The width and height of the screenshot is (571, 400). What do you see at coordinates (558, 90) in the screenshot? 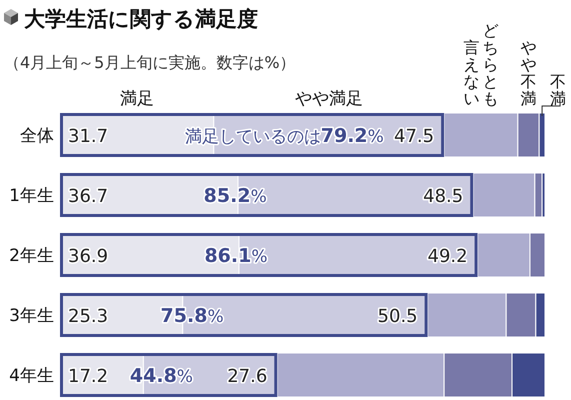
I see `series-label: 不満` at bounding box center [558, 90].